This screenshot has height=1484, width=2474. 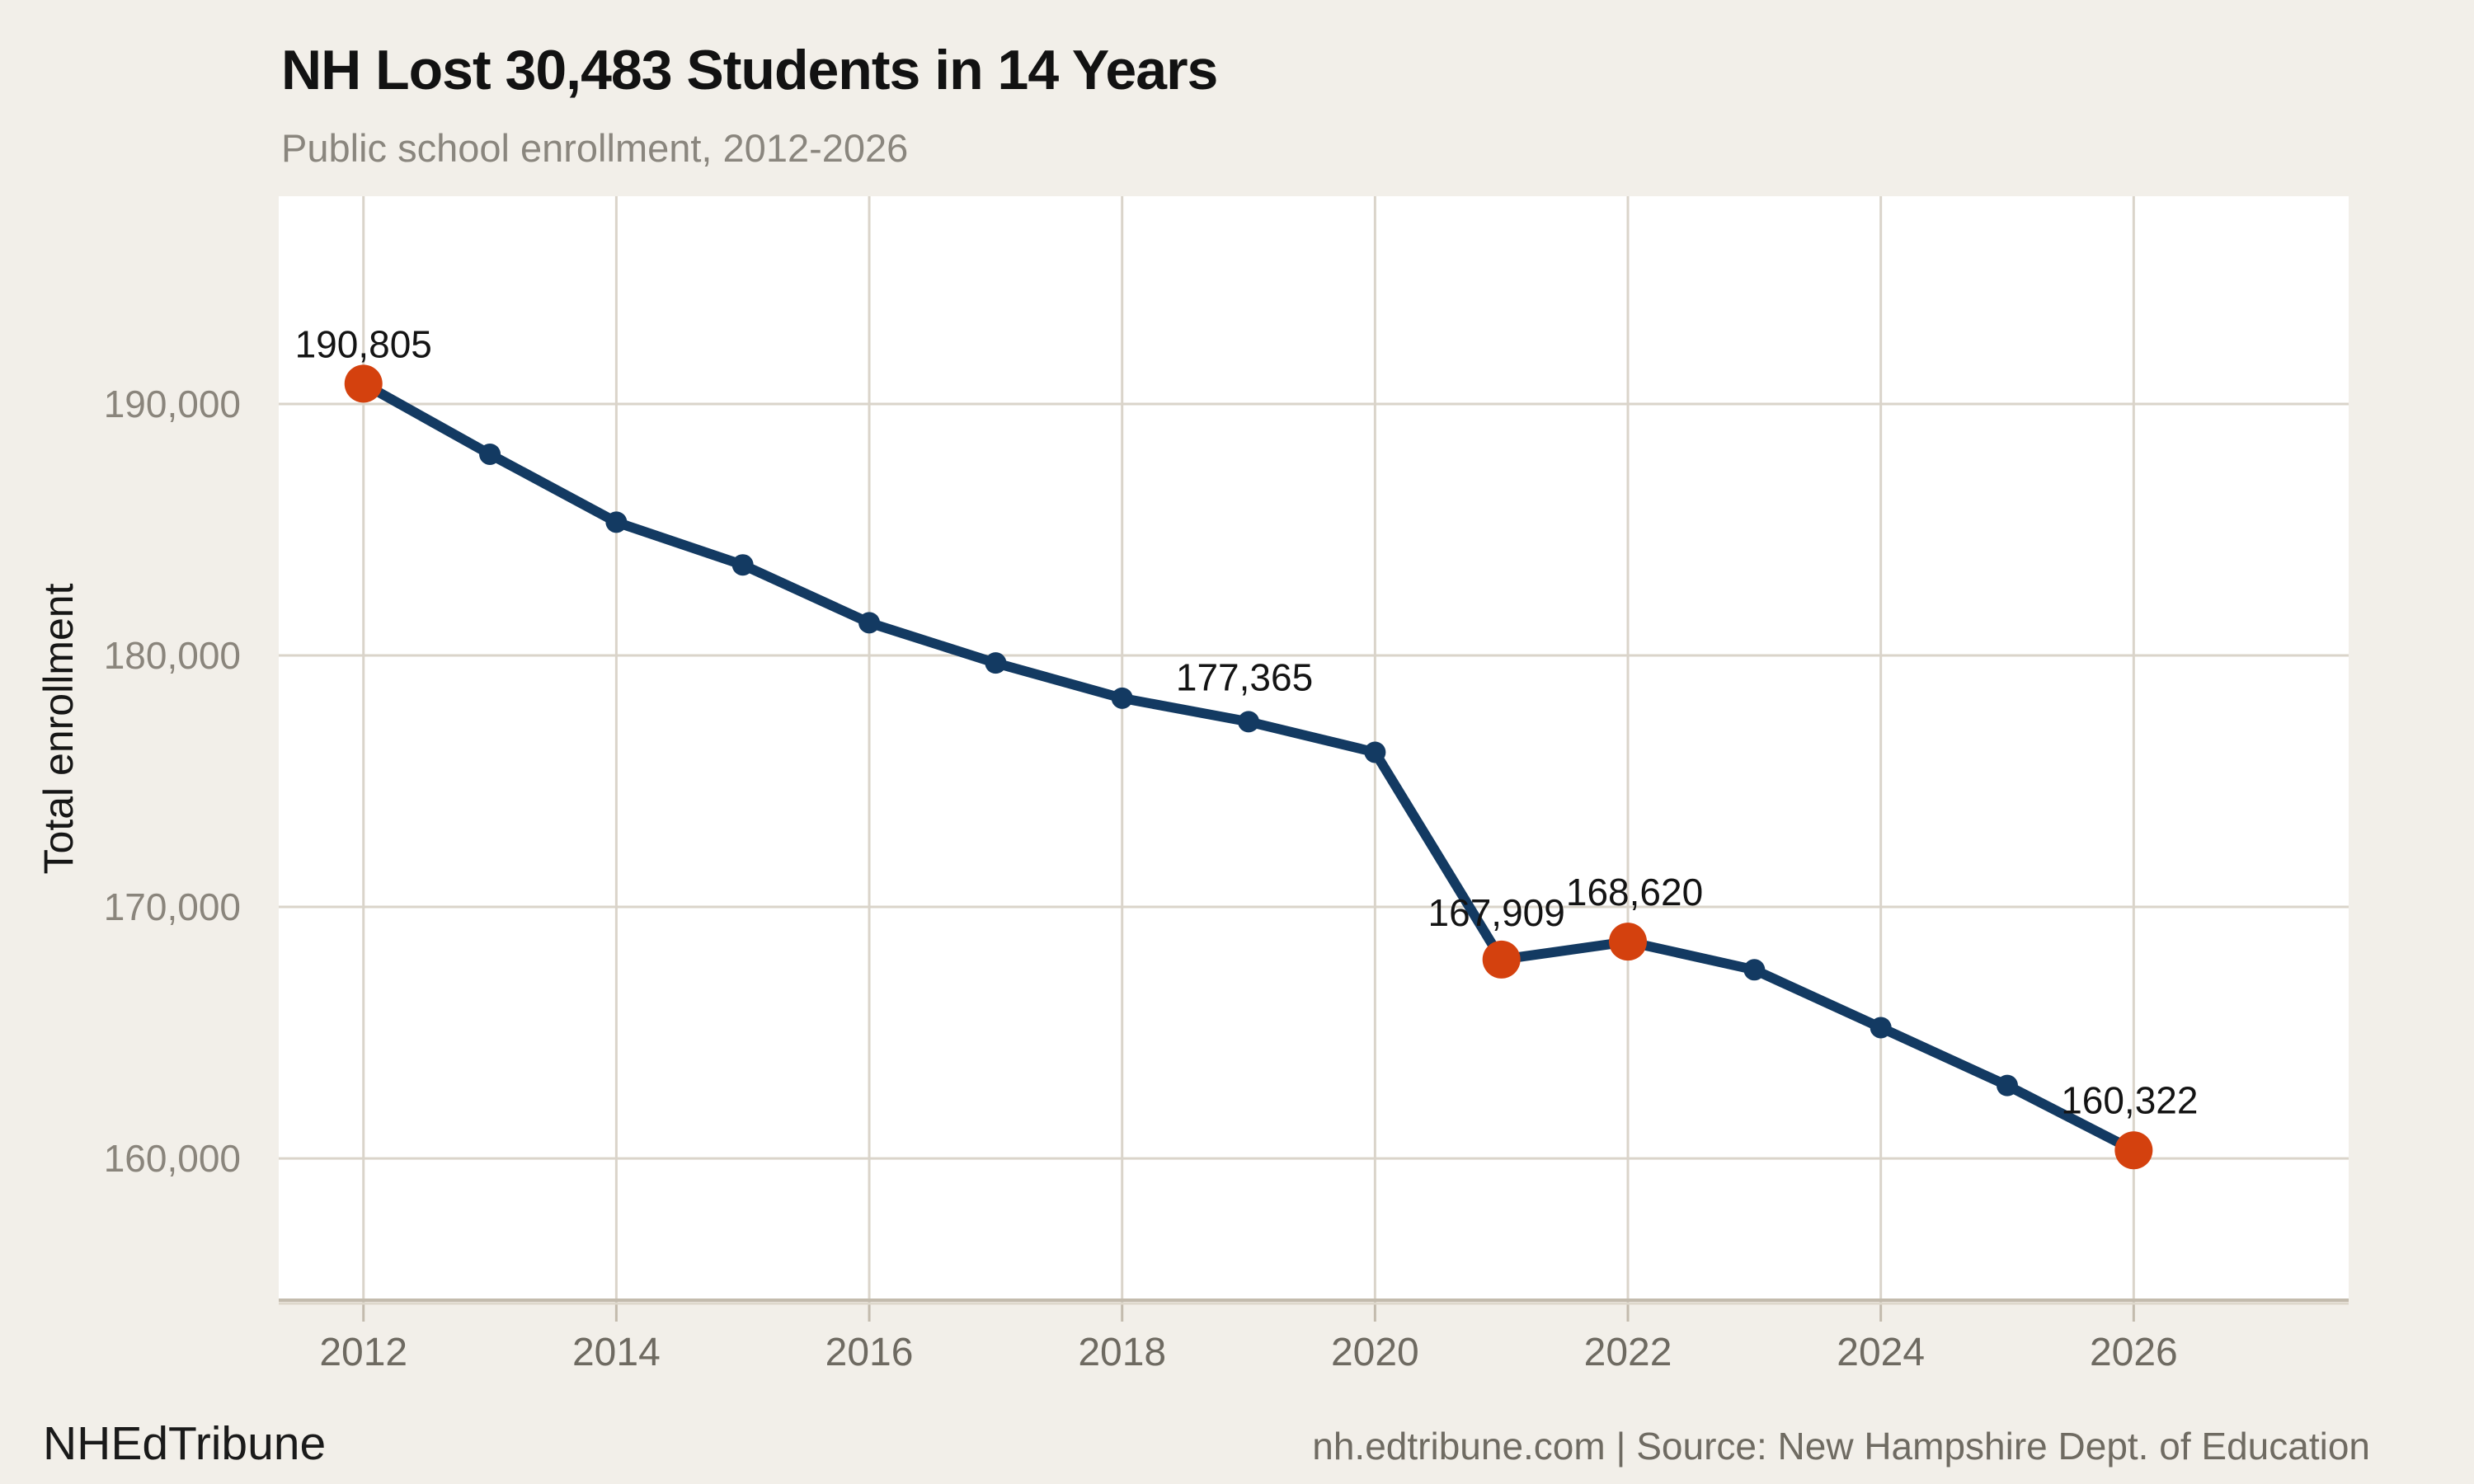 I want to click on y-tick-label: 160,000, so click(x=172, y=1158).